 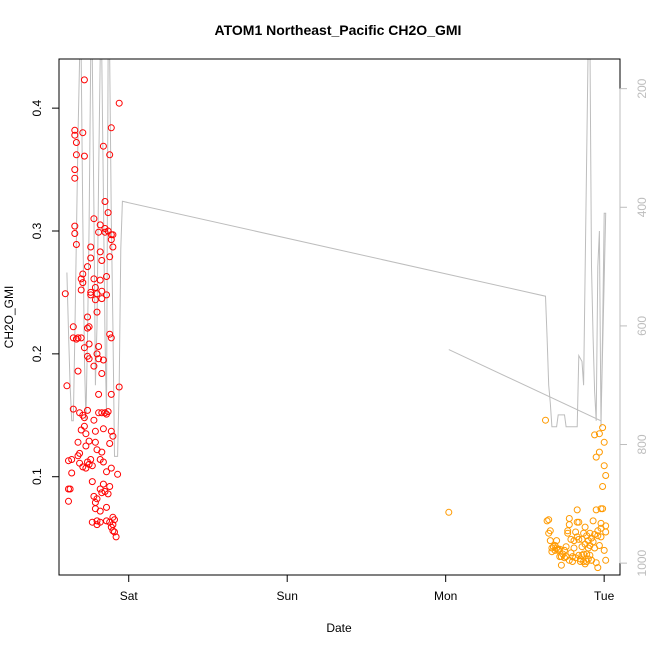 What do you see at coordinates (642, 88) in the screenshot?
I see `y2-tick-label: 200` at bounding box center [642, 88].